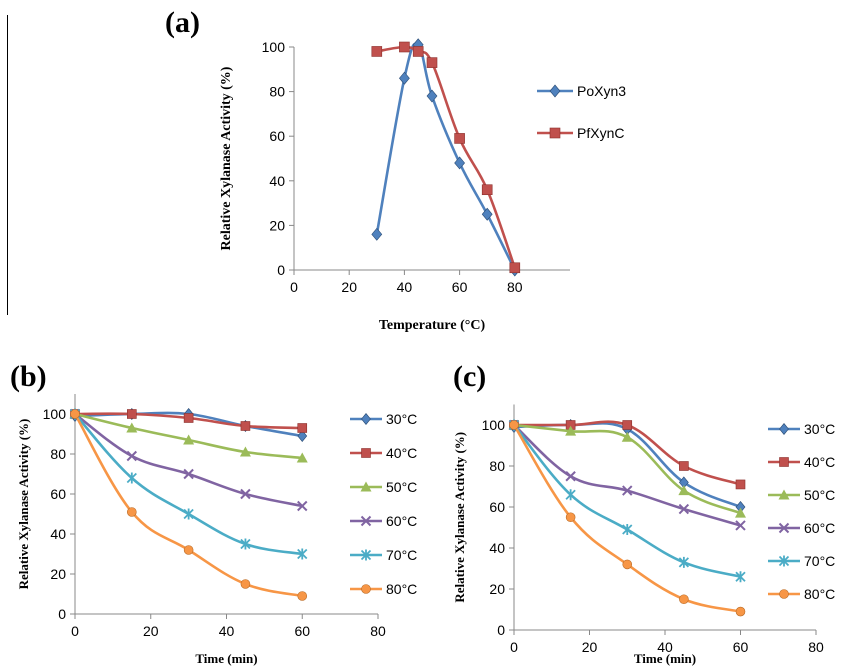 The height and width of the screenshot is (667, 842). What do you see at coordinates (819, 429) in the screenshot?
I see `chart-c-legend-label-30c: 30°C` at bounding box center [819, 429].